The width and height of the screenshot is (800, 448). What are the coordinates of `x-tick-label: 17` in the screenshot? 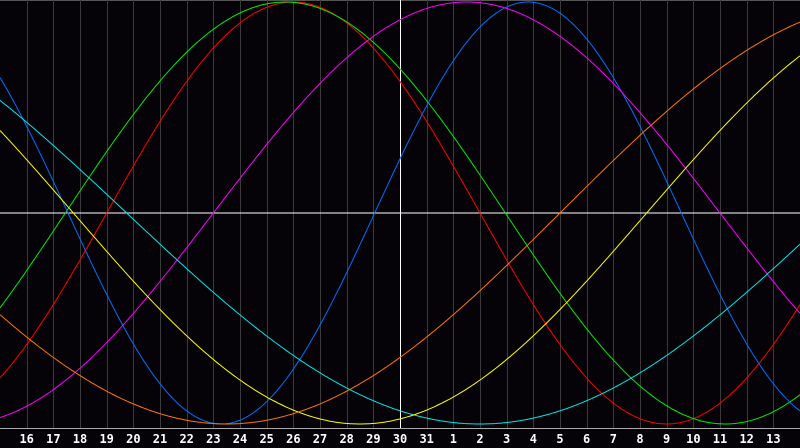 It's located at (53, 439).